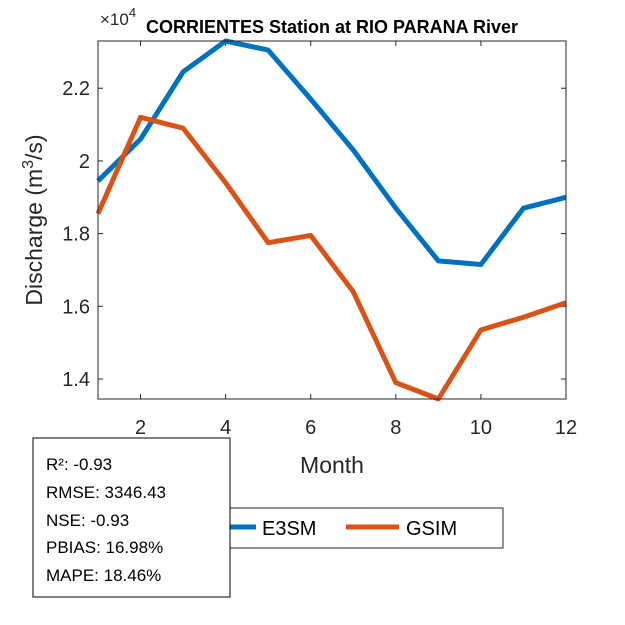  Describe the element at coordinates (118, 17) in the screenshot. I see `y-exponent-label: ×10⁴` at that location.